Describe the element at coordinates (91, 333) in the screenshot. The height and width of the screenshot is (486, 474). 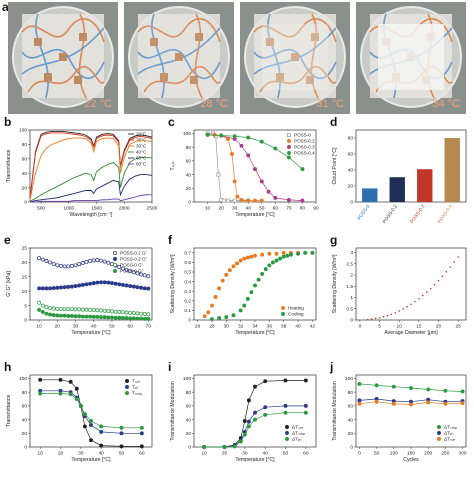
I see `x-axis-label: Temperature [°C]` at that location.